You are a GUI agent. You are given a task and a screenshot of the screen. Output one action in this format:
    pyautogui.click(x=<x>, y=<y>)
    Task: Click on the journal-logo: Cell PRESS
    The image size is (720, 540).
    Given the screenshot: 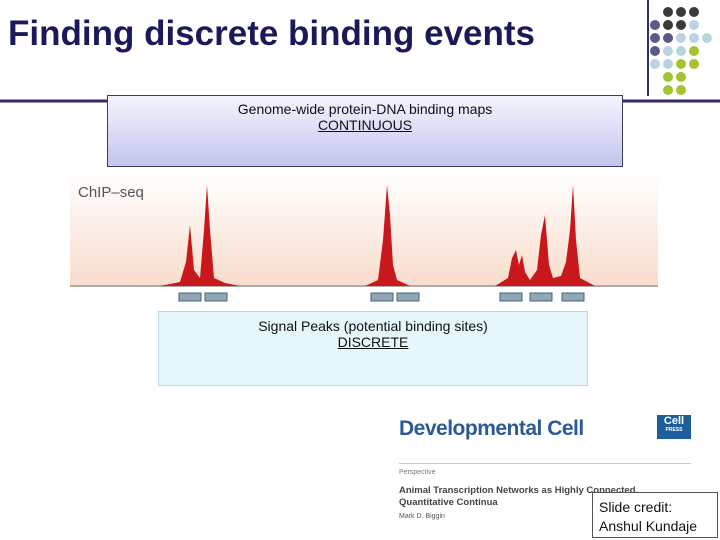 What is the action you would take?
    pyautogui.click(x=674, y=427)
    